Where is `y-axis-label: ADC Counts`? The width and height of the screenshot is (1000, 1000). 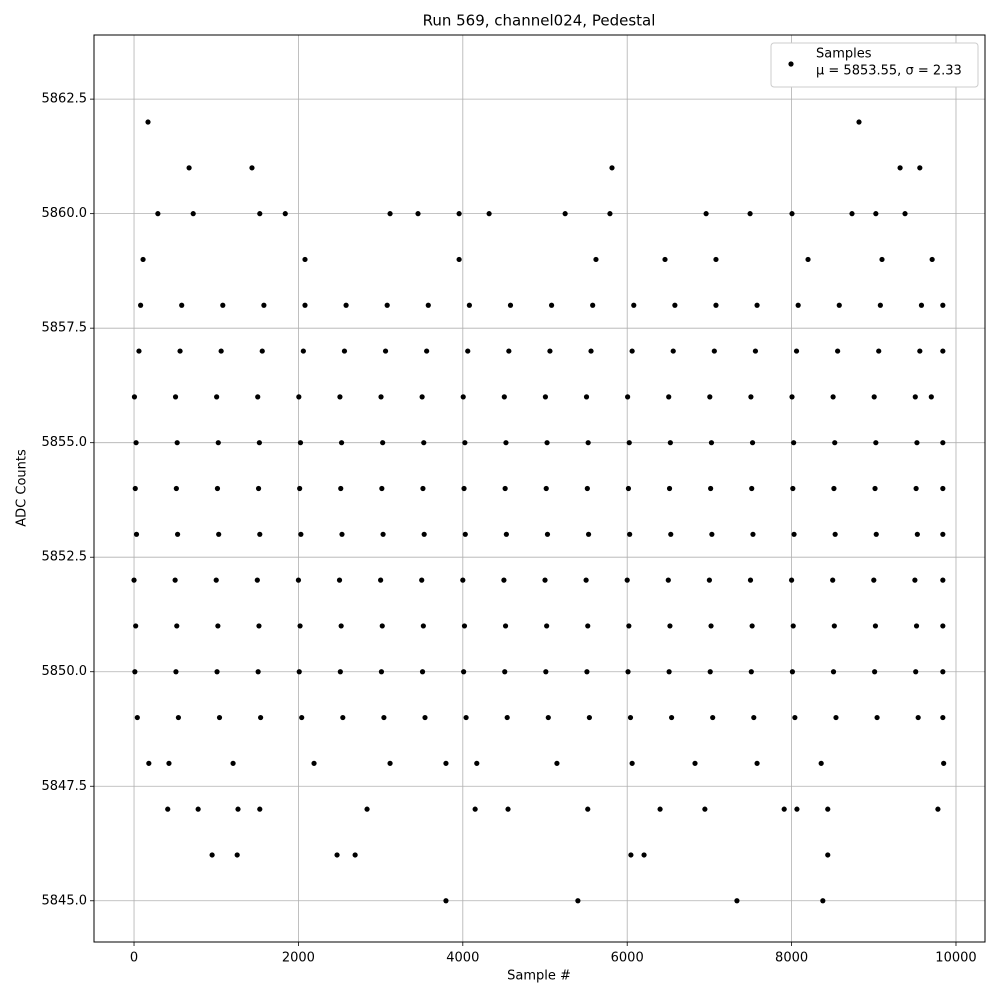 y-axis-label: ADC Counts is located at coordinates (22, 488).